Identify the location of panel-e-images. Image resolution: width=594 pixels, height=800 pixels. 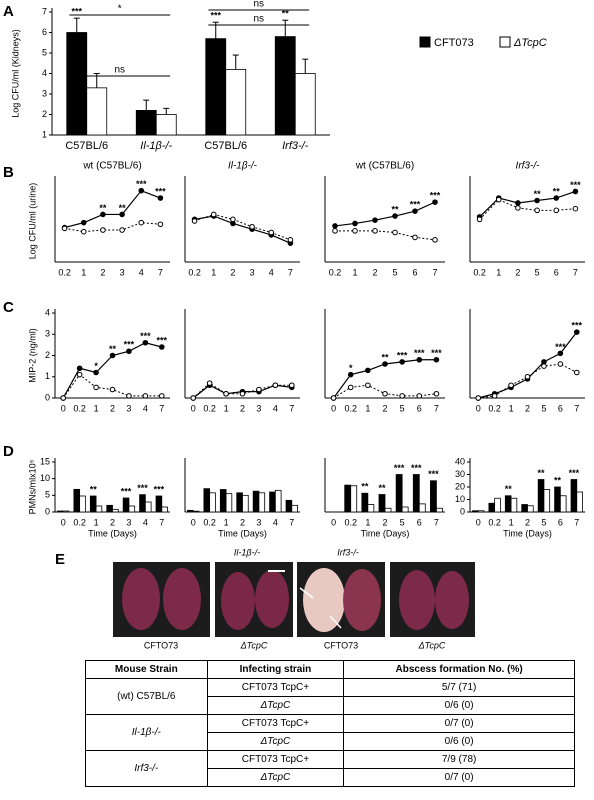
(294, 599).